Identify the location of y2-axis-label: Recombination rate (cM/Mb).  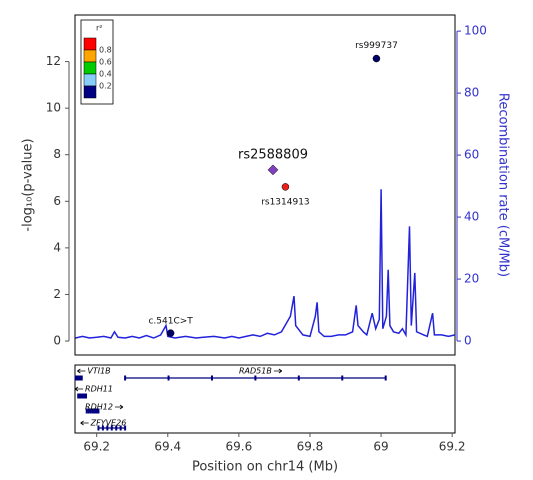
(503, 185).